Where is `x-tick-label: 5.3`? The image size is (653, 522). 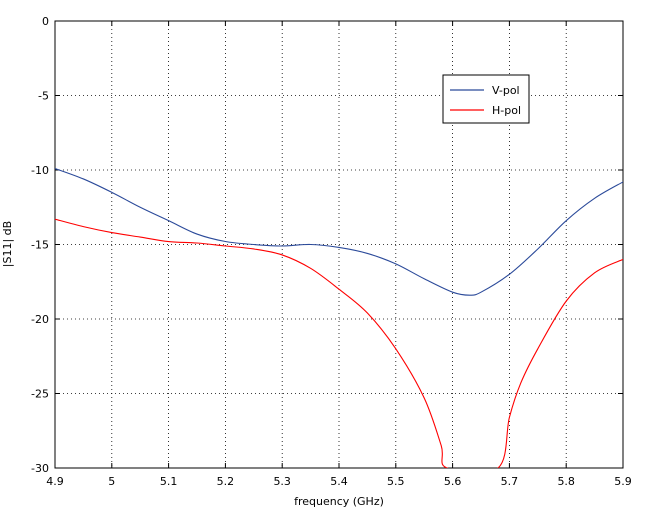
x-tick-label: 5.3 is located at coordinates (282, 481).